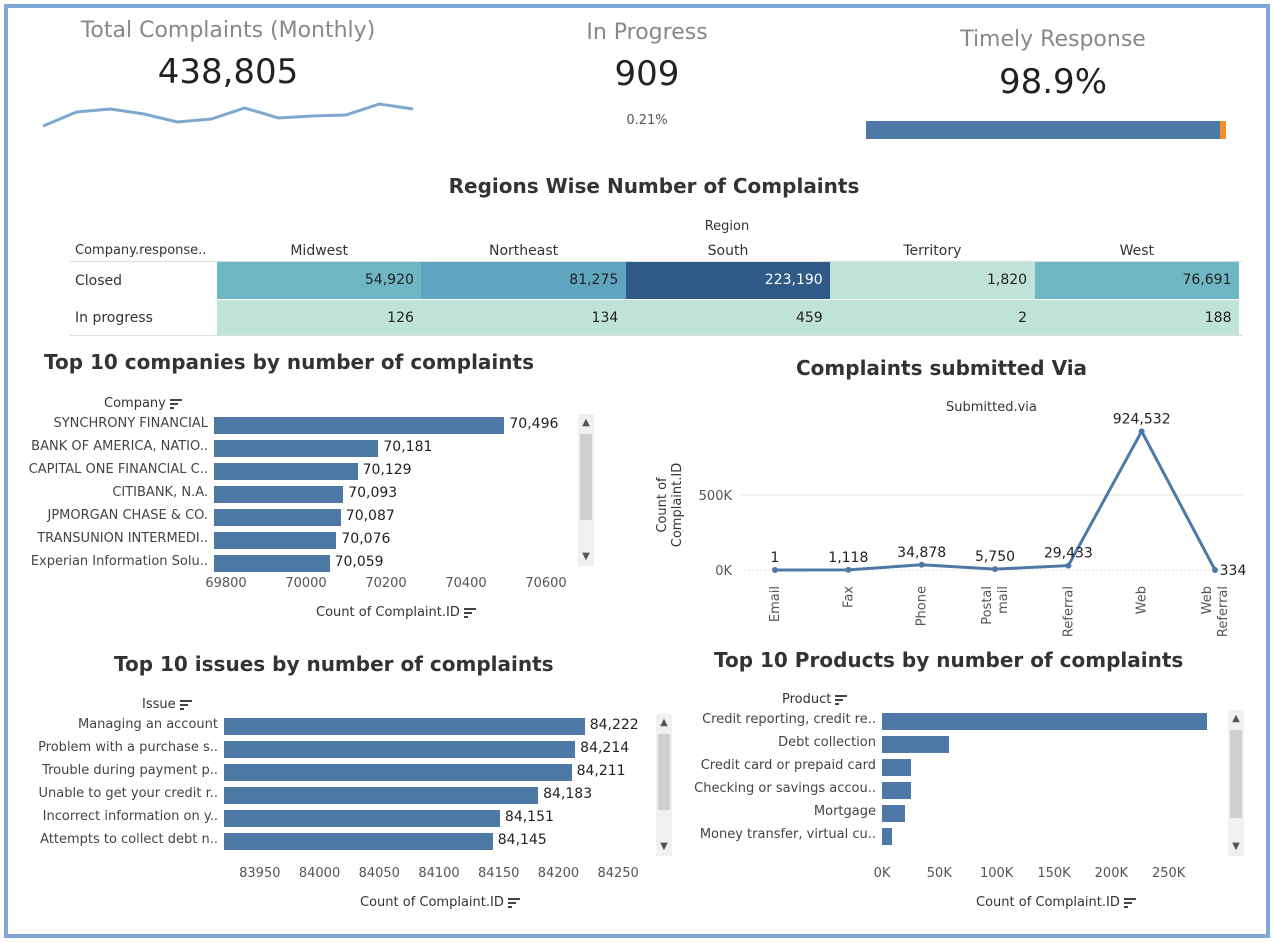  What do you see at coordinates (534, 424) in the screenshot?
I see `value-label: 70,496` at bounding box center [534, 424].